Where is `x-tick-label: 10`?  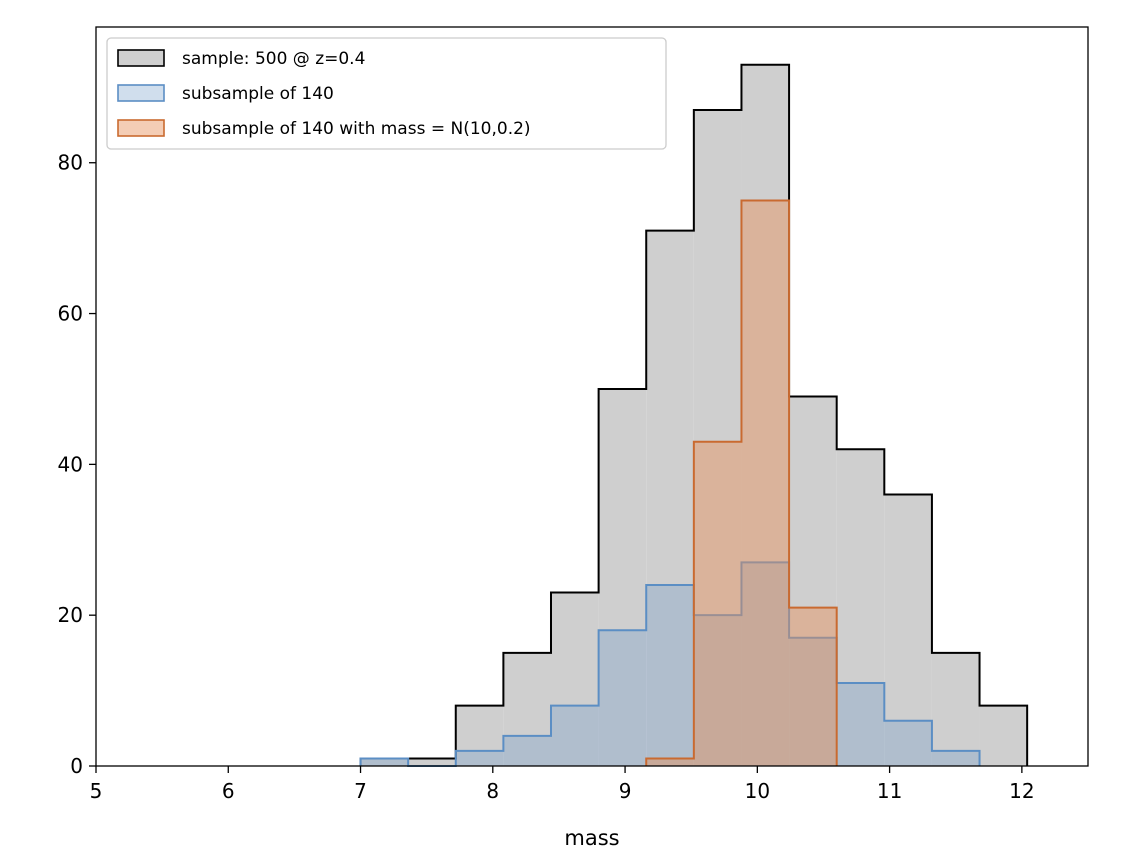 x-tick-label: 10 is located at coordinates (757, 791).